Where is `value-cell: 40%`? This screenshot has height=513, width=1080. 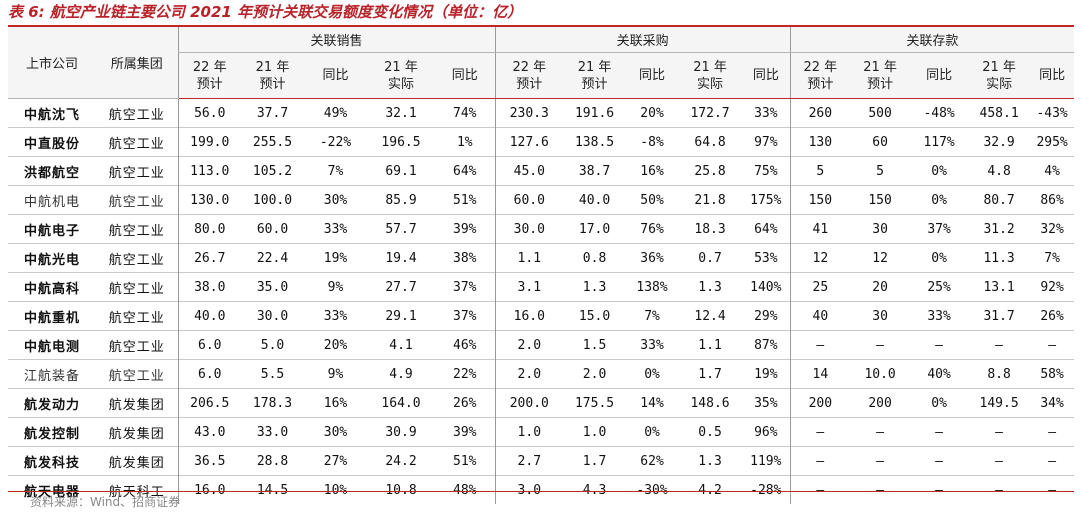
value-cell: 40% is located at coordinates (939, 374).